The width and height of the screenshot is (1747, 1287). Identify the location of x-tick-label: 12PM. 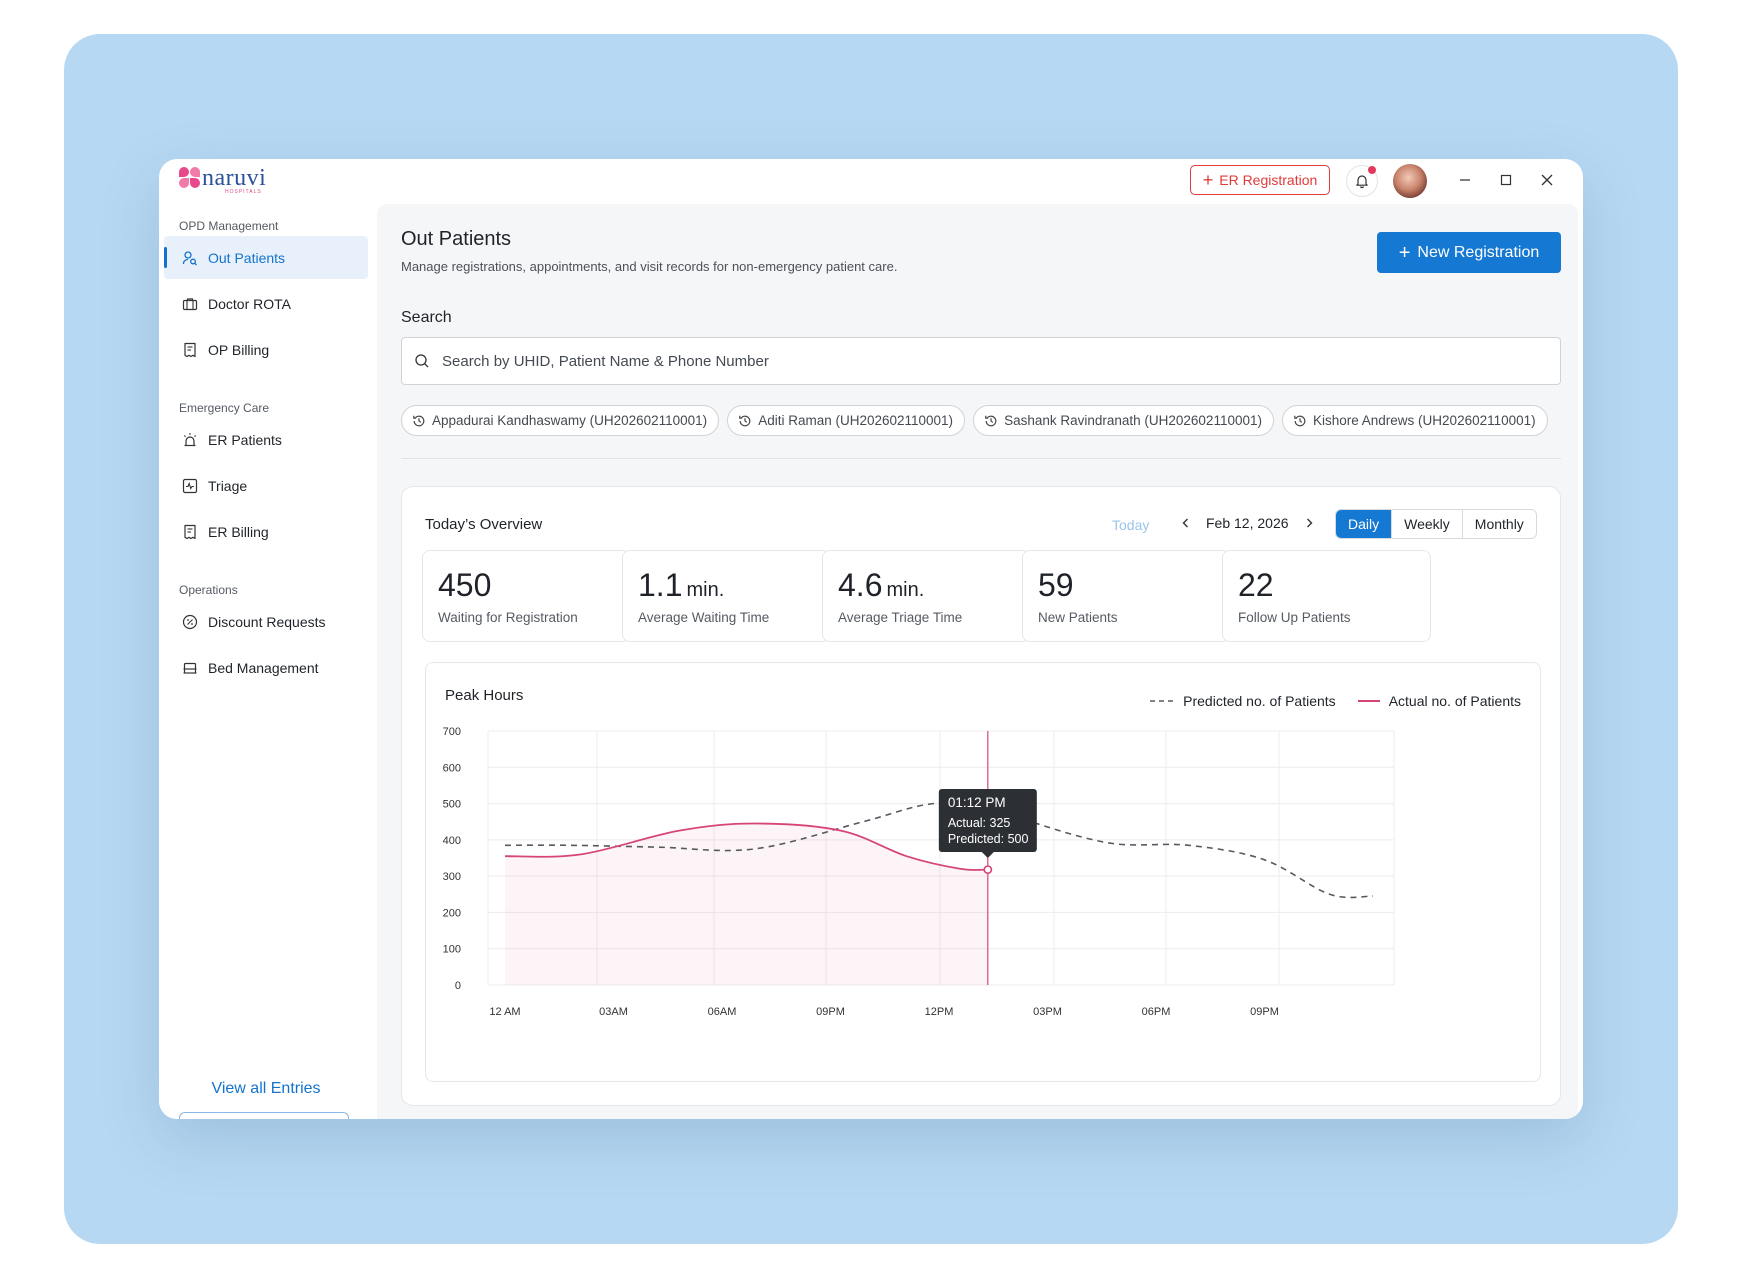
(939, 1012).